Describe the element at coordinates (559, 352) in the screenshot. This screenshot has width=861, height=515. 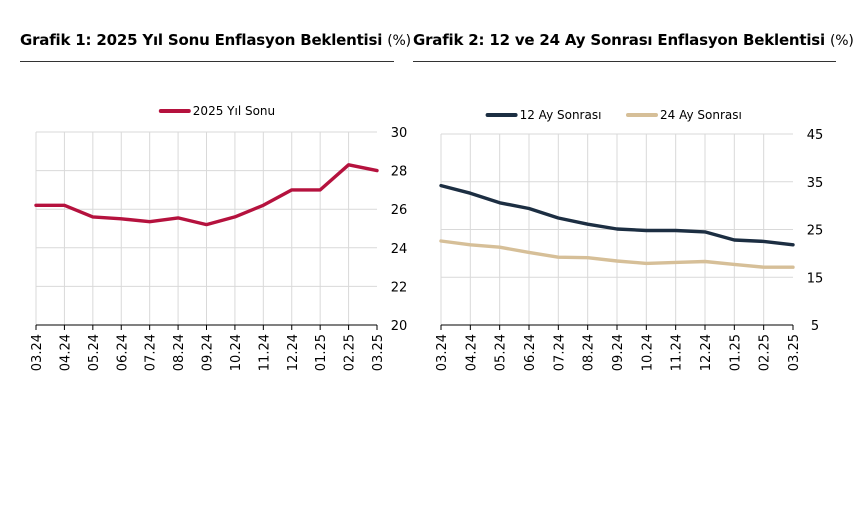
I see `chart2-xtick-label: 07.24` at that location.